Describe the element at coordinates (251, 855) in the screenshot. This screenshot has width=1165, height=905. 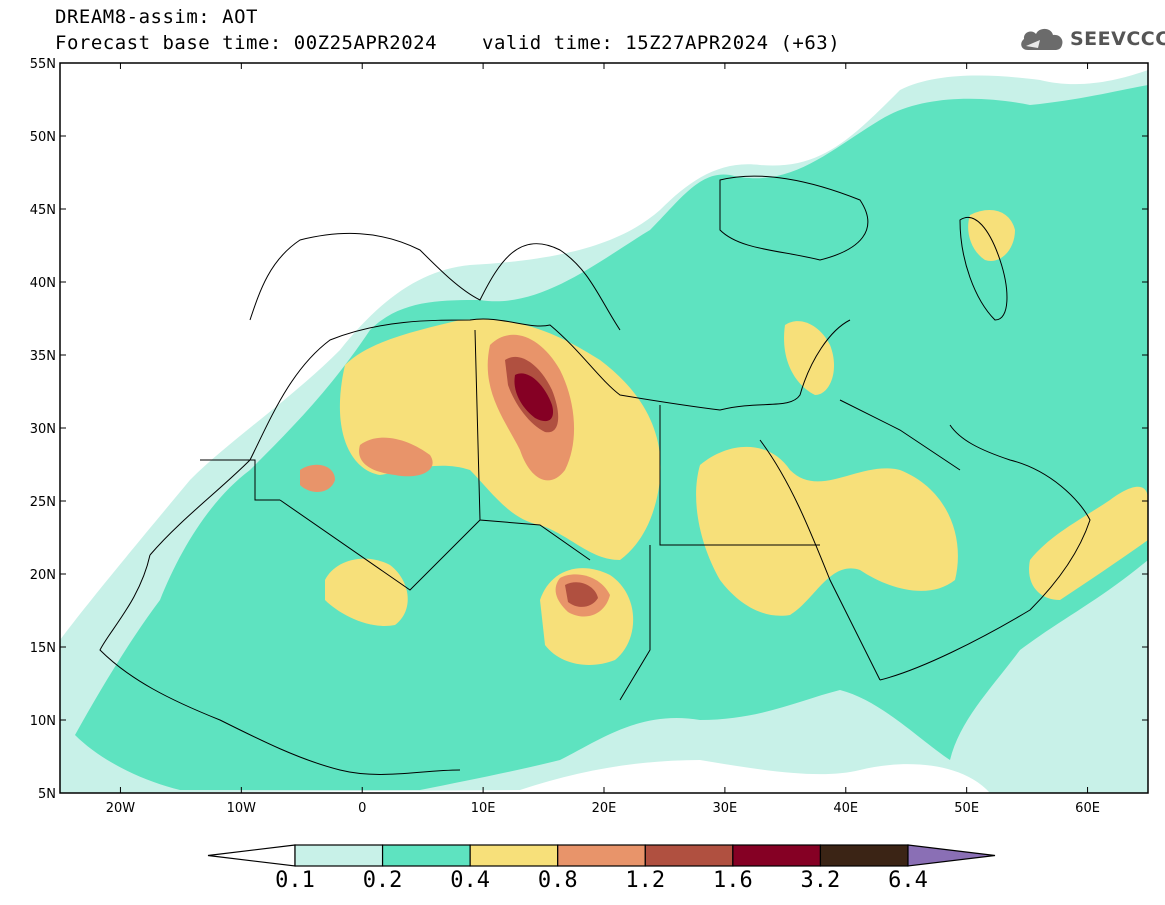
I see `colorbar-low-triangle` at that location.